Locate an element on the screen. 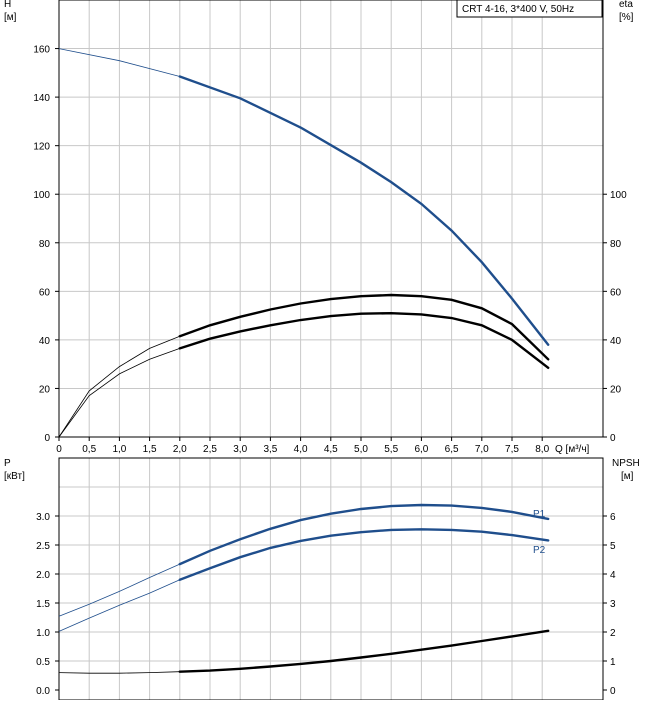 The width and height of the screenshot is (658, 705). legend-label: CRT 4-16, 3*400 V, 50Hz is located at coordinates (518, 9).